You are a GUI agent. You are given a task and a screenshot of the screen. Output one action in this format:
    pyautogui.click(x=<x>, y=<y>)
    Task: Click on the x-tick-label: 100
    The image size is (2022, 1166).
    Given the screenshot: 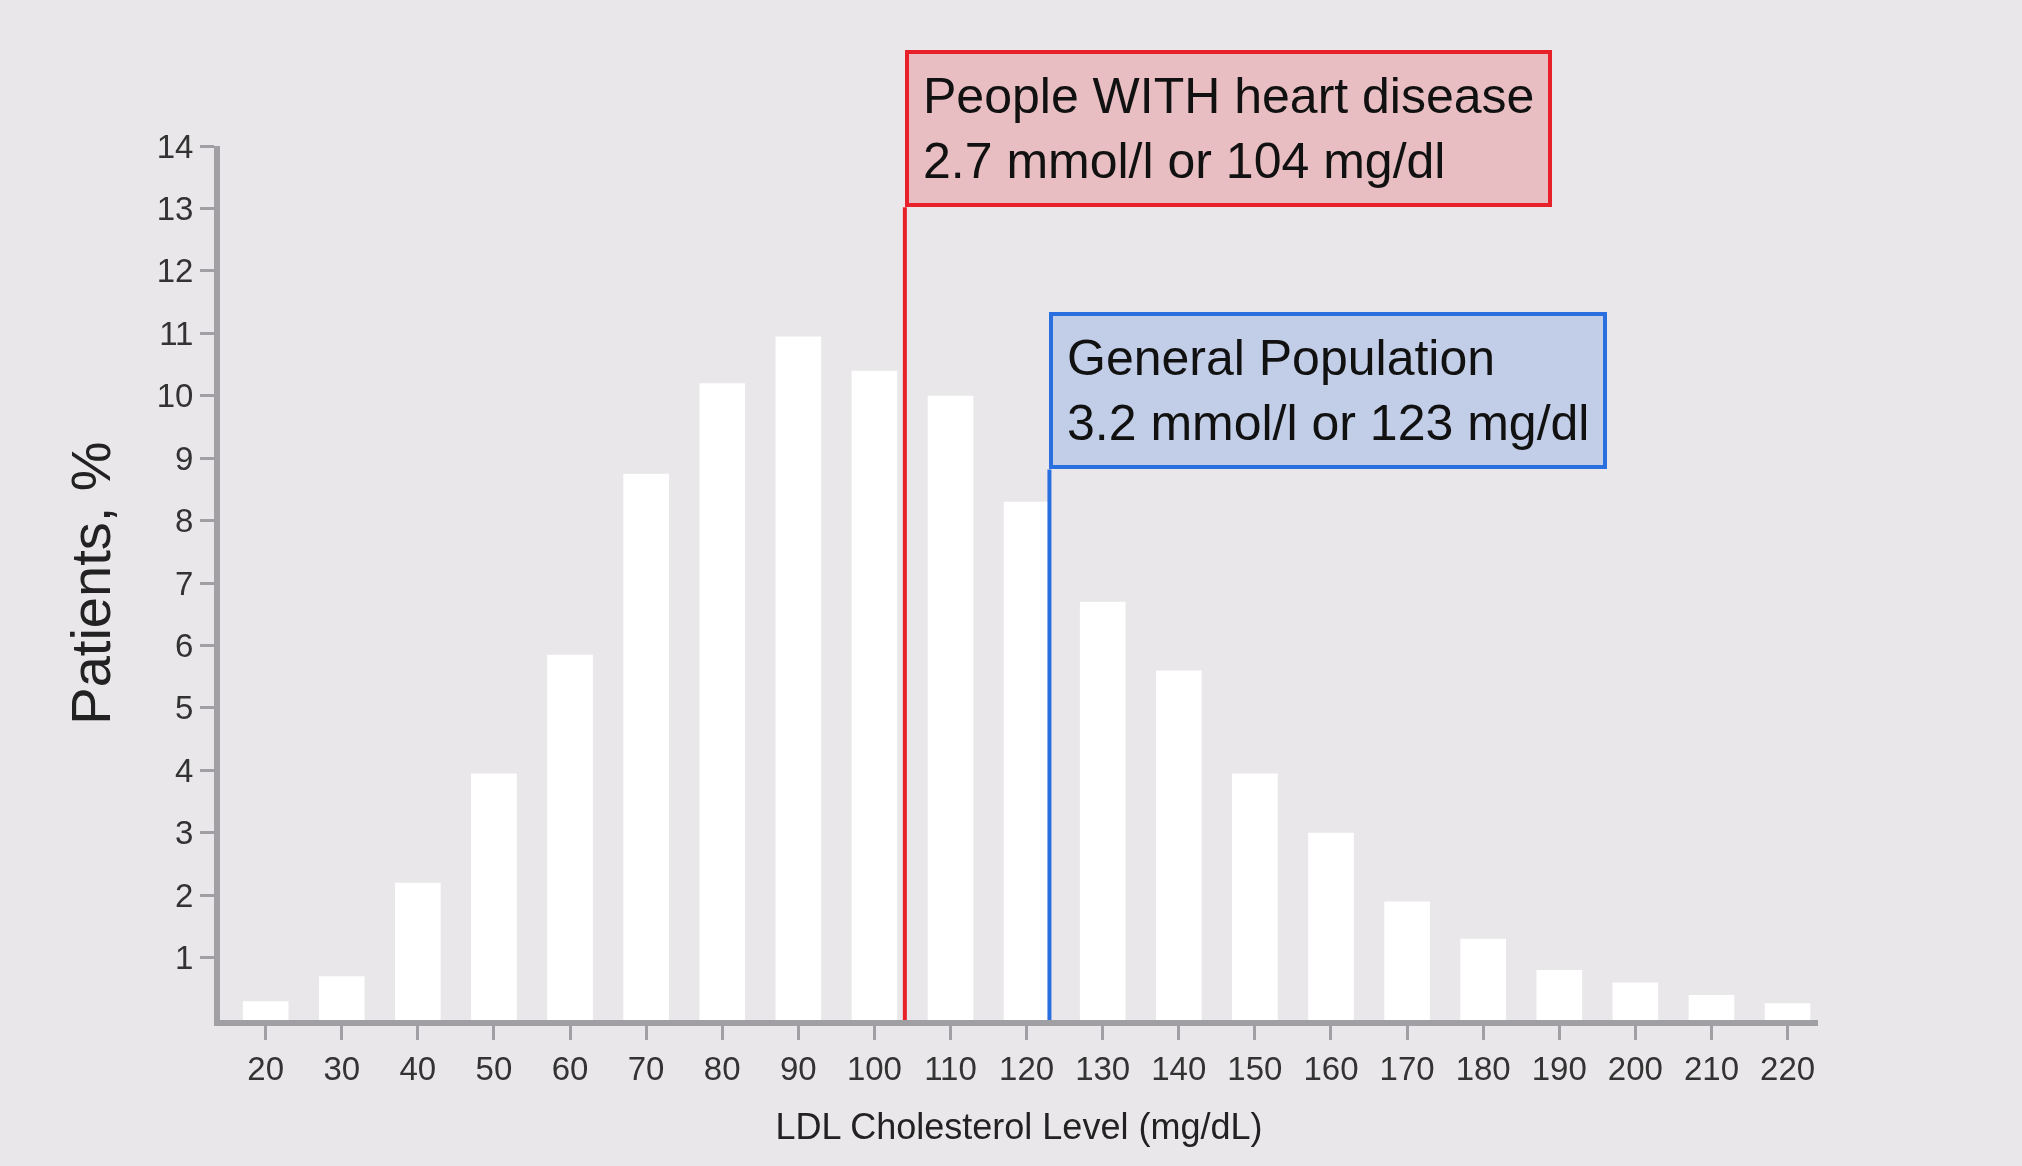 What is the action you would take?
    pyautogui.click(x=874, y=1068)
    